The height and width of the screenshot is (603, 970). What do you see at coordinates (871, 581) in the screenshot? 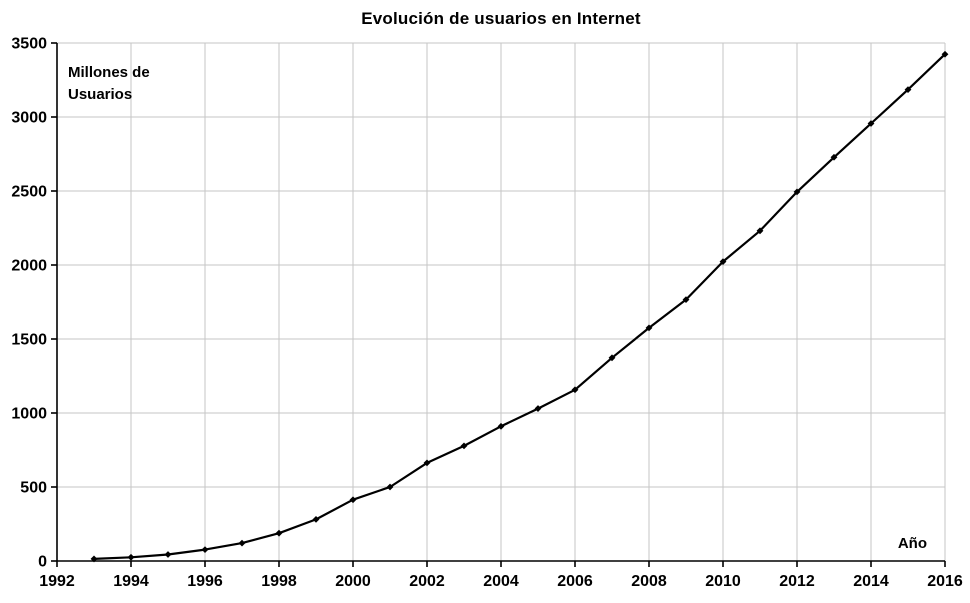
I see `x-tick-label: 2014` at bounding box center [871, 581].